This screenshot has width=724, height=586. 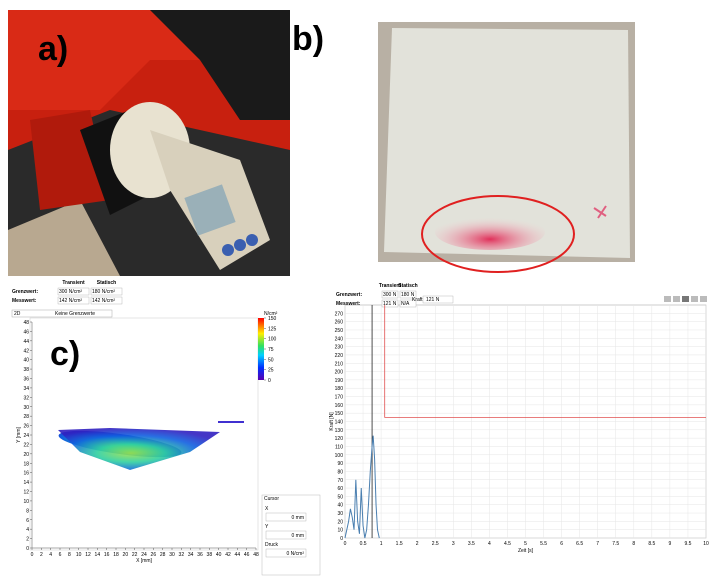 I want to click on x-tick-label: 22, so click(x=135, y=555).